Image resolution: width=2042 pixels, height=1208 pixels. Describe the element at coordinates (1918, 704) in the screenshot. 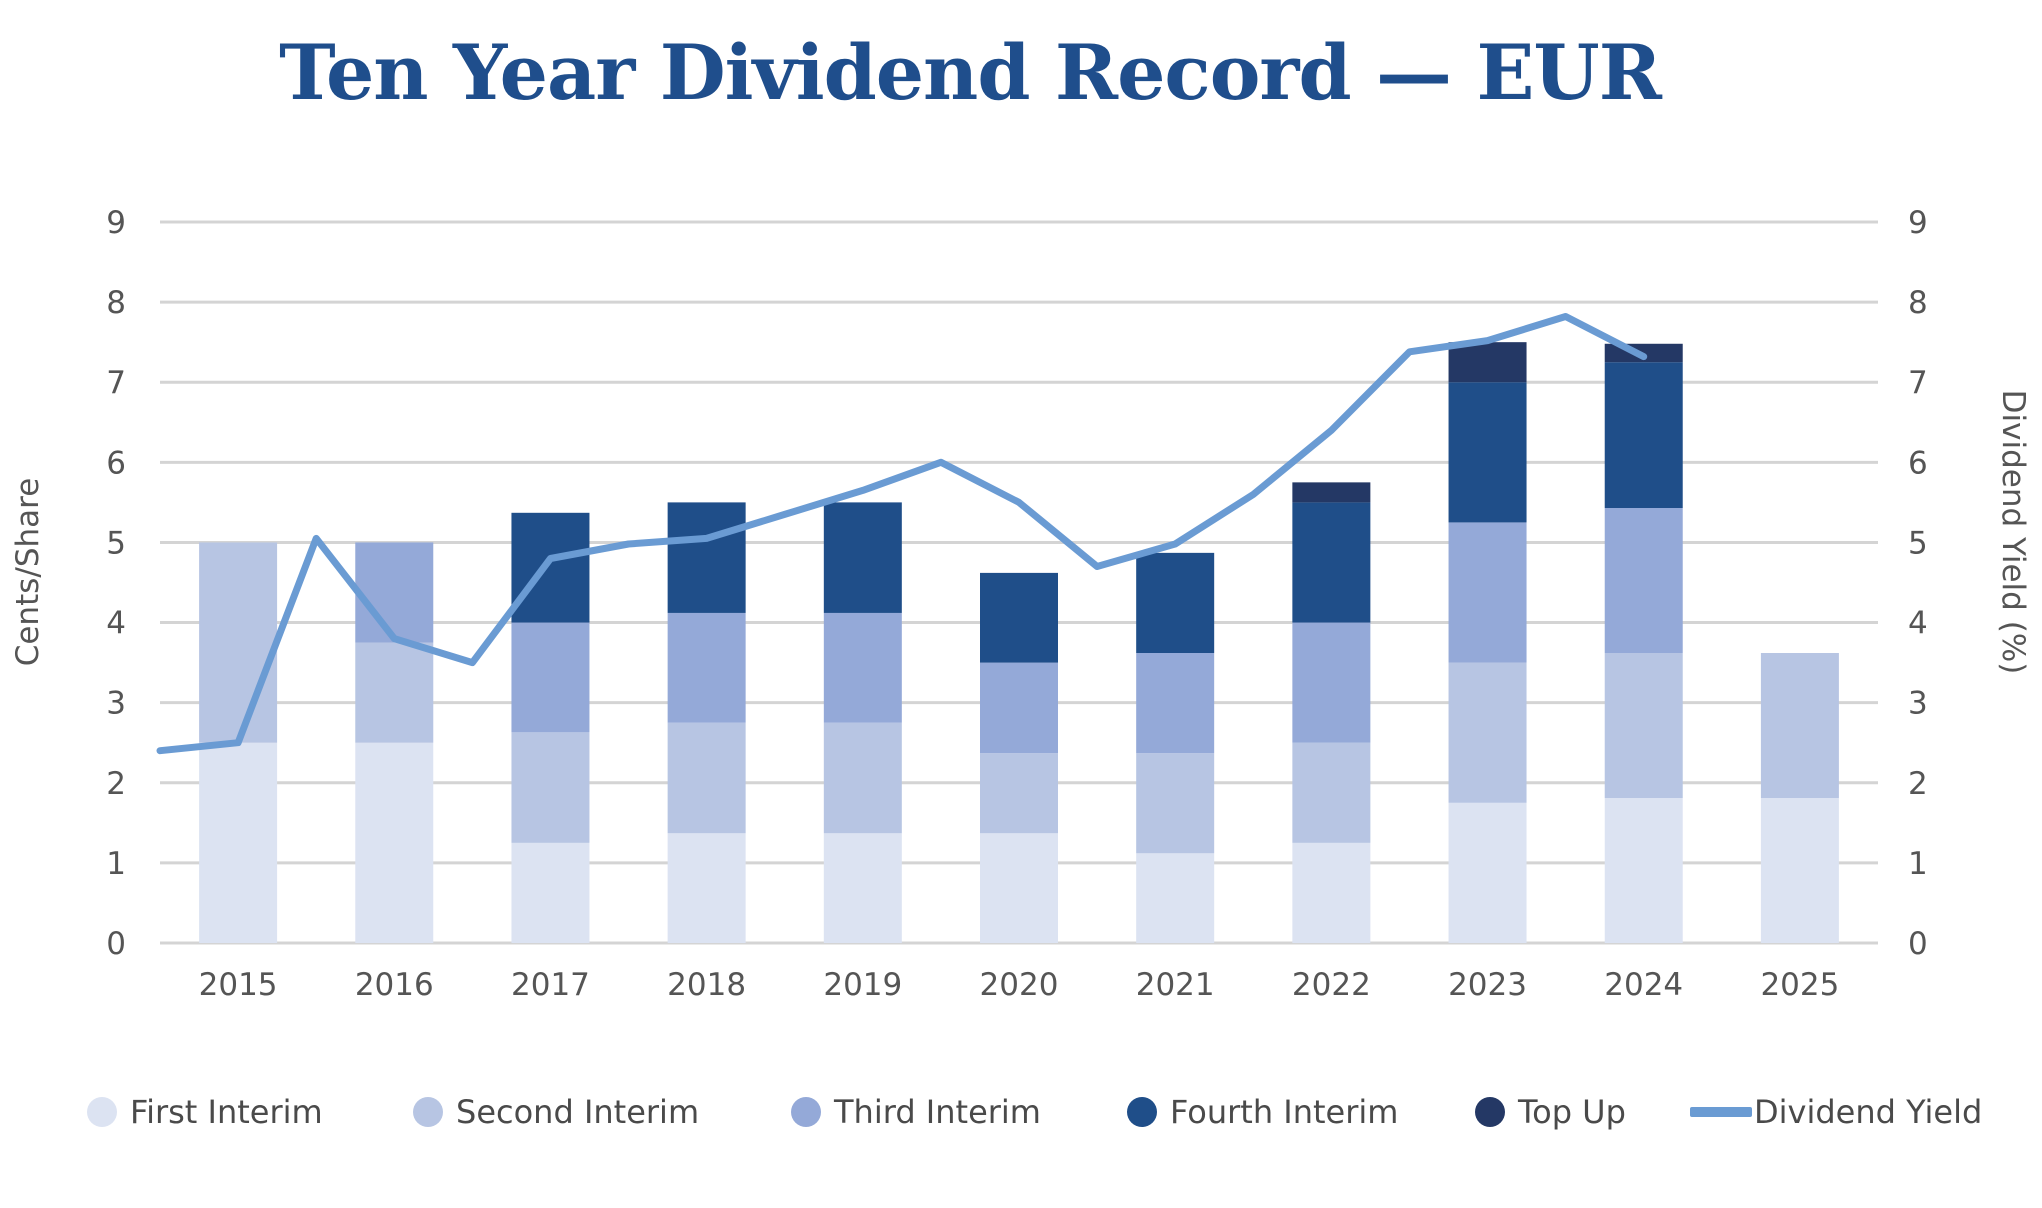

I see `y2-tick-label: 3` at that location.